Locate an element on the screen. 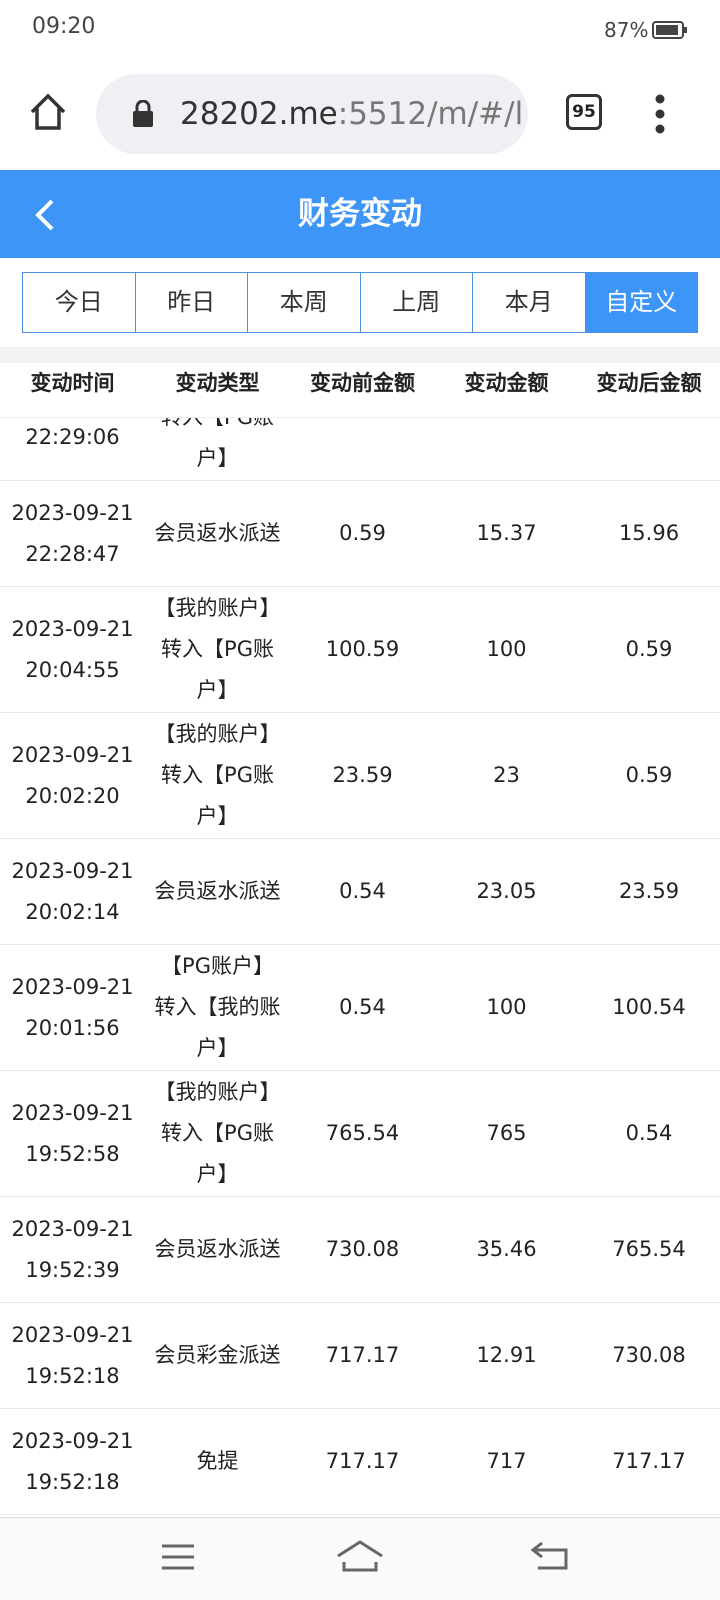  time-line: 19:52:58 is located at coordinates (72, 1153).